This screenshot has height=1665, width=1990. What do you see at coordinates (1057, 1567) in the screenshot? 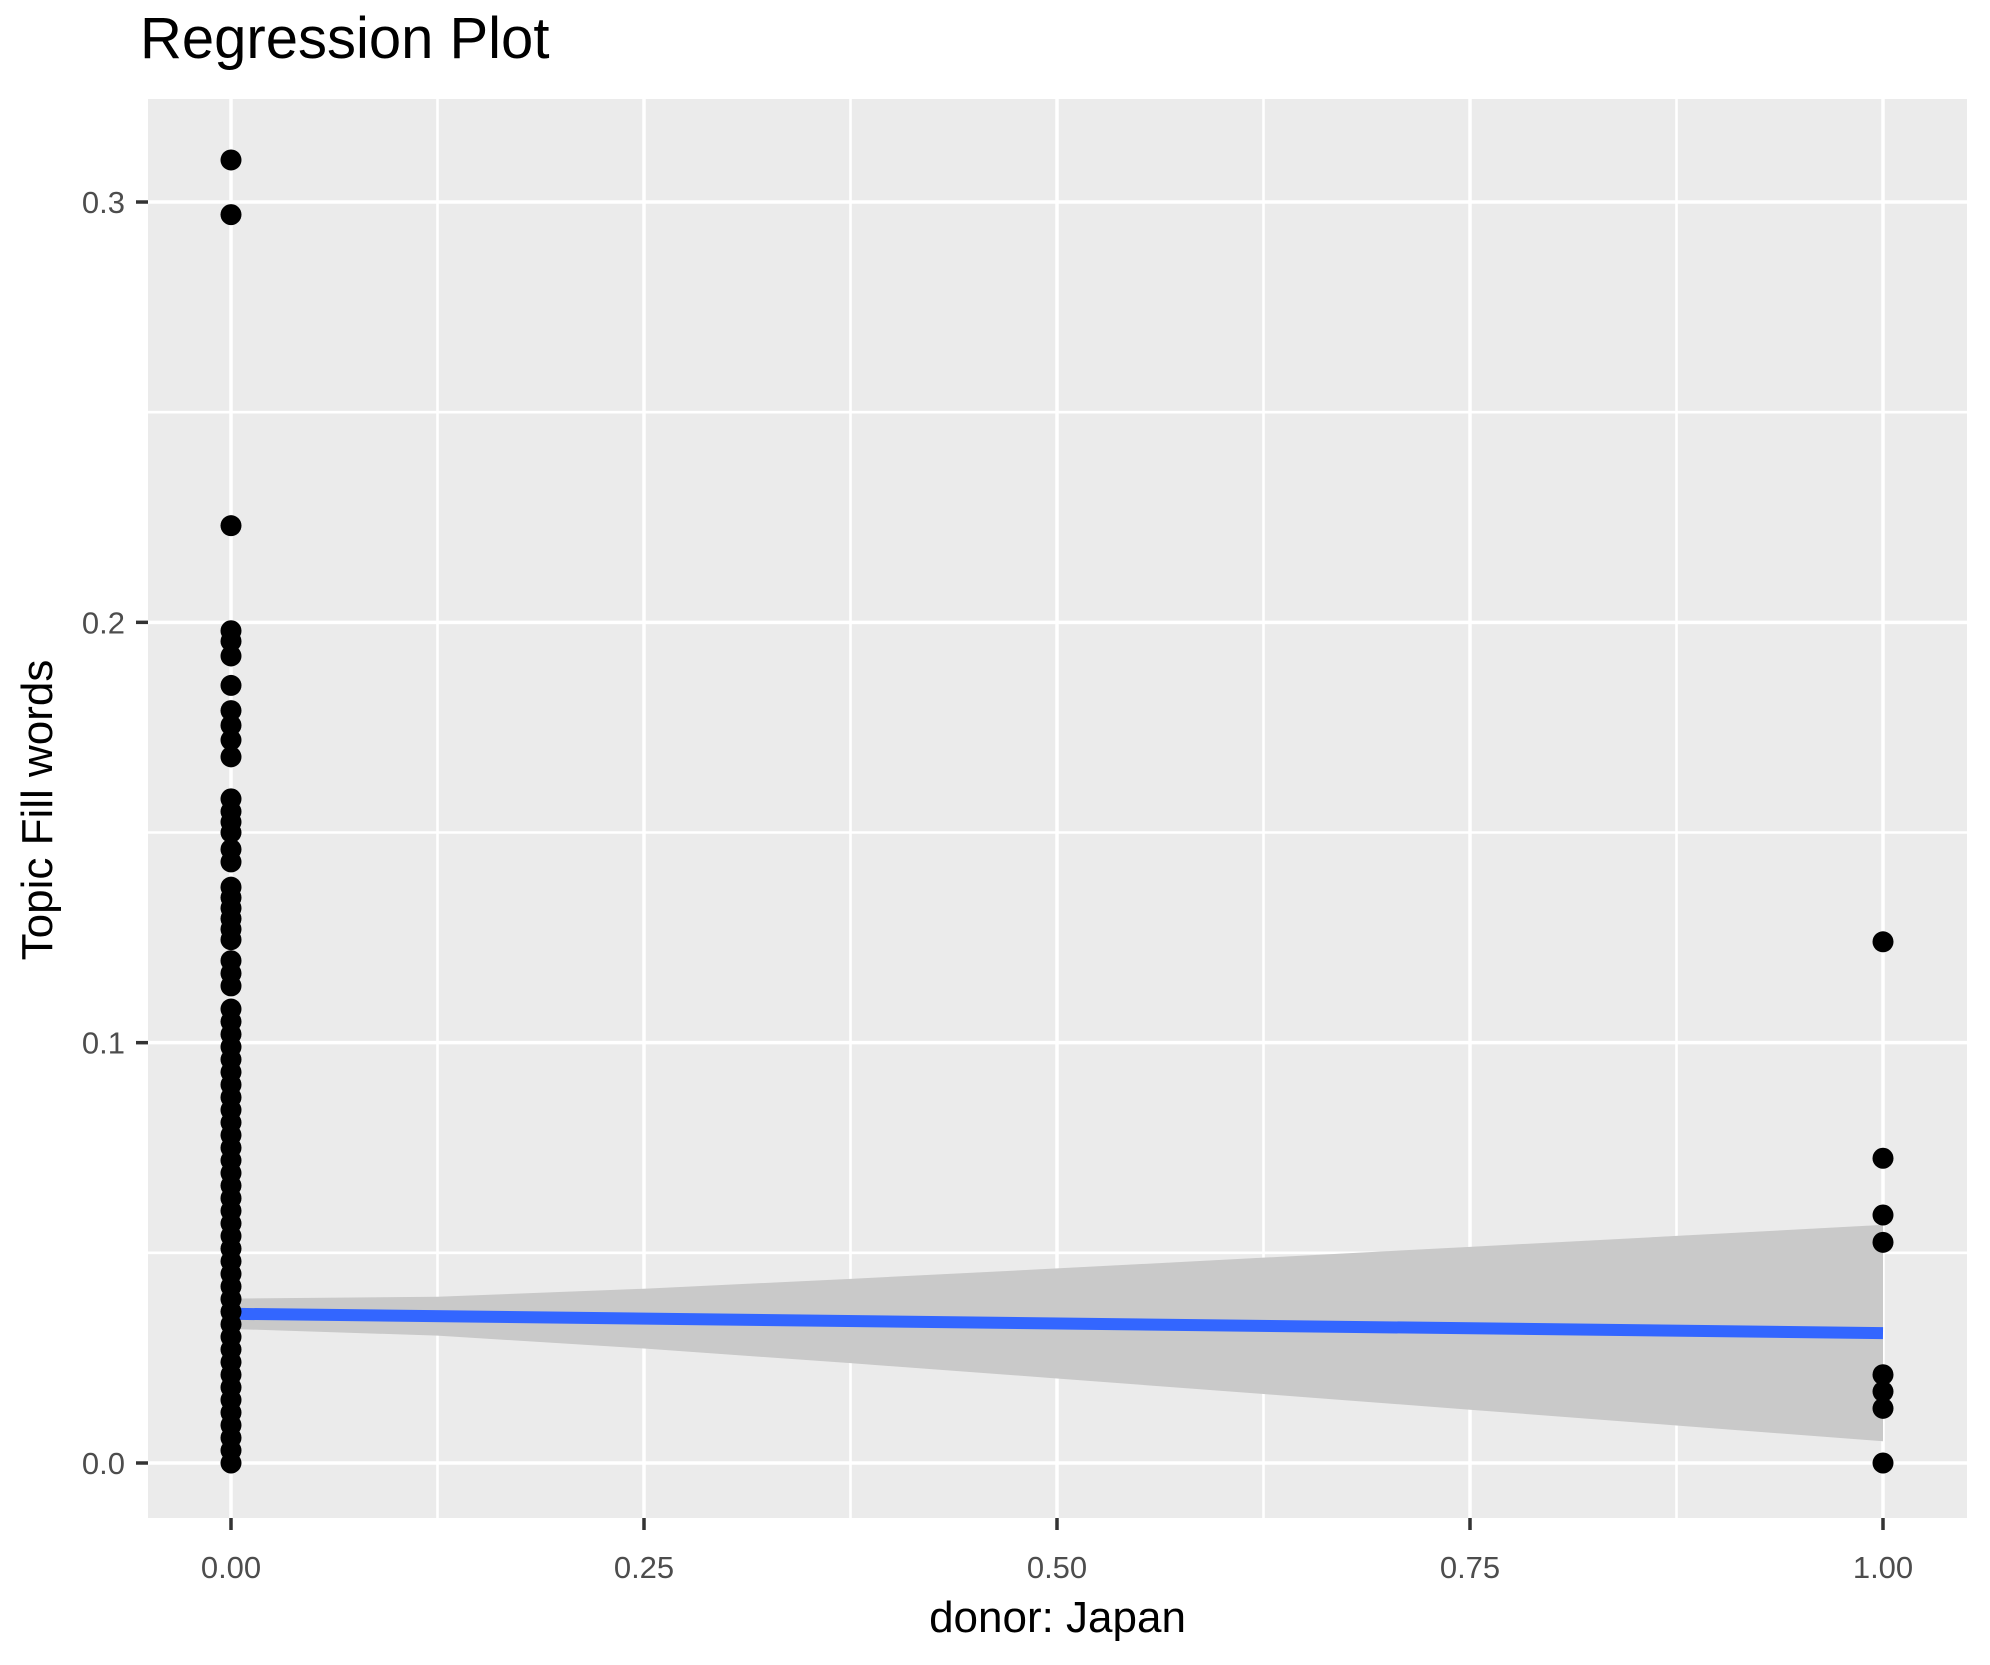
I see `x-tick-label: 0.50` at bounding box center [1057, 1567].